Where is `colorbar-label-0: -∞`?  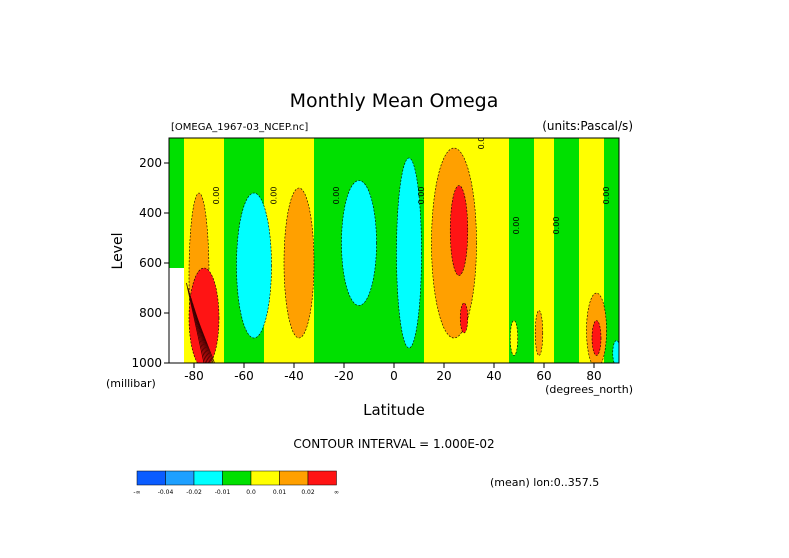
colorbar-label-0: -∞ is located at coordinates (136, 492).